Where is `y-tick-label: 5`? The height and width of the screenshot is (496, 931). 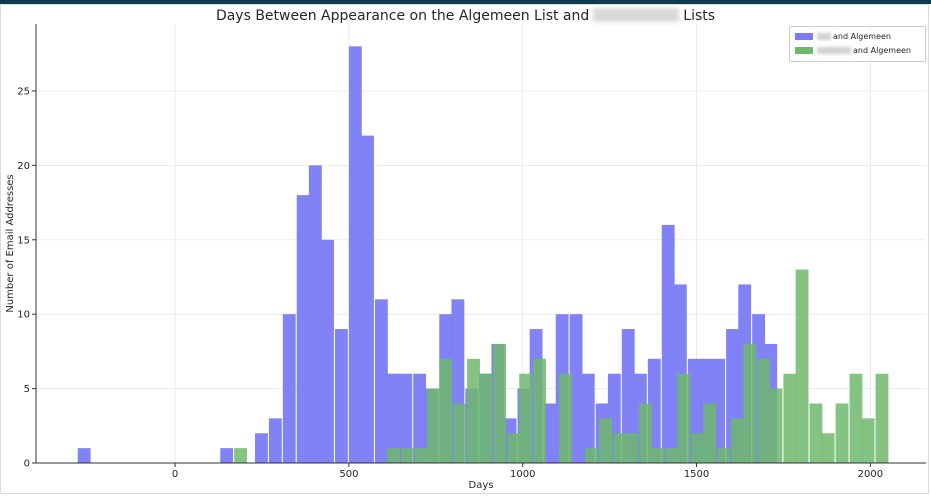
y-tick-label: 5 is located at coordinates (27, 389).